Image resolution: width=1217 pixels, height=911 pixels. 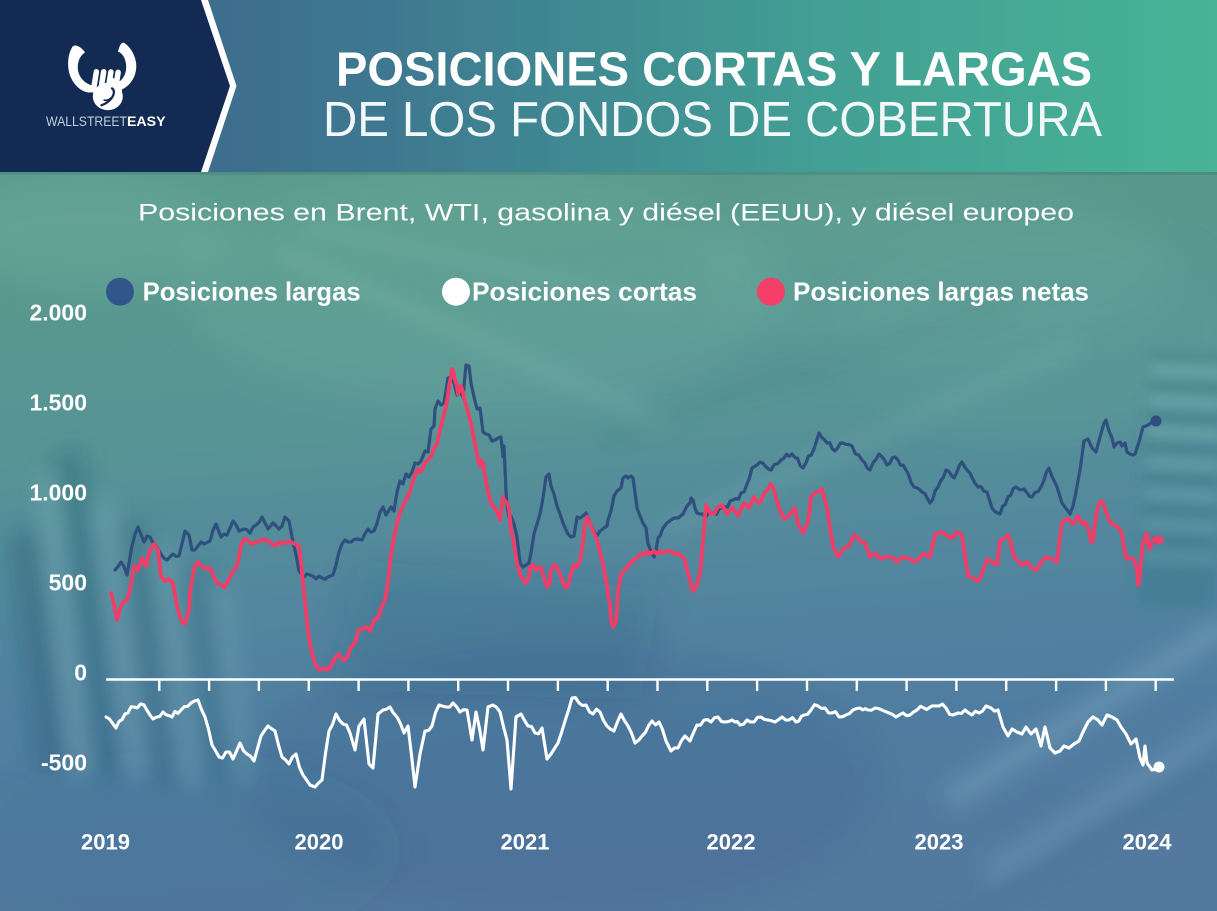 I want to click on svg-text: WALLSTREET, so click(x=86, y=121).